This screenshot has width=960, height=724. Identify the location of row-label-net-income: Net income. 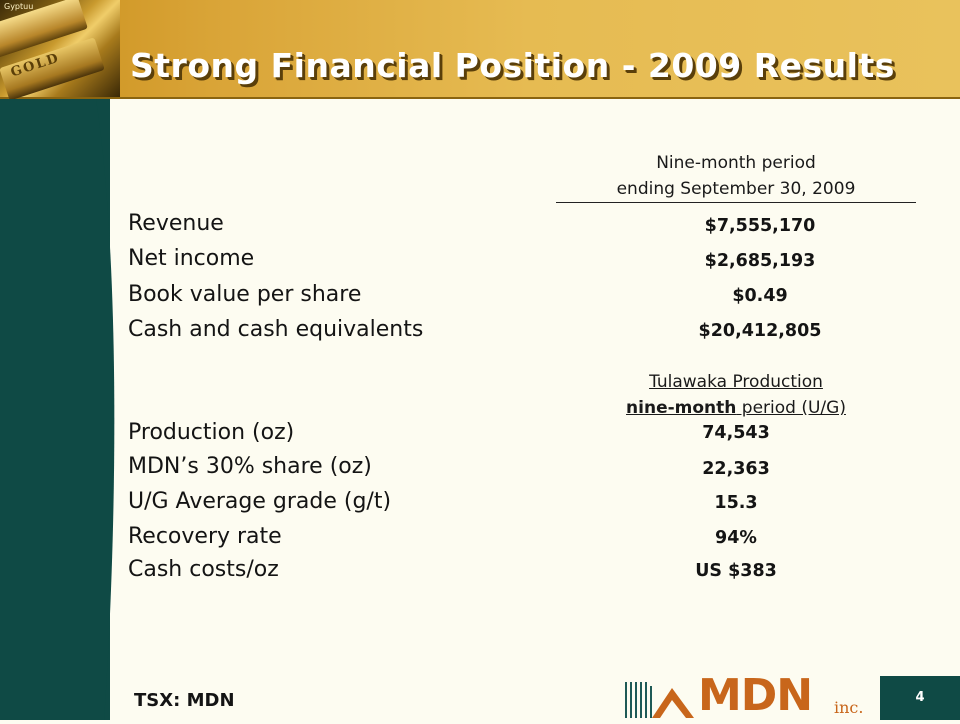
(191, 258).